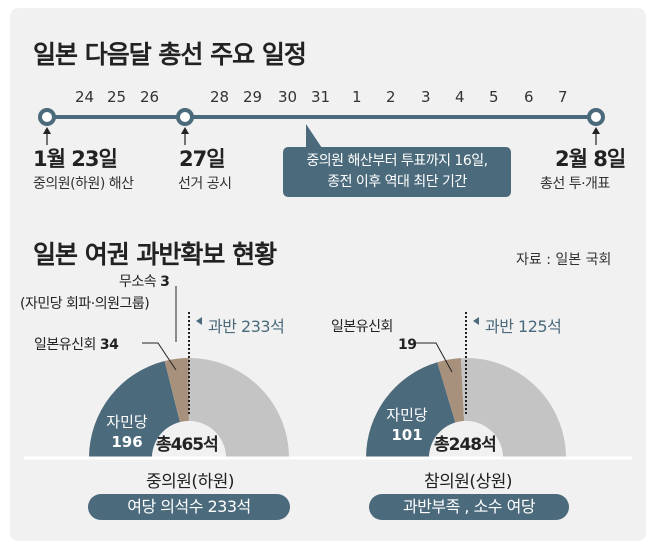 This screenshot has width=658, height=549. I want to click on ldp-upper-value: 101, so click(407, 435).